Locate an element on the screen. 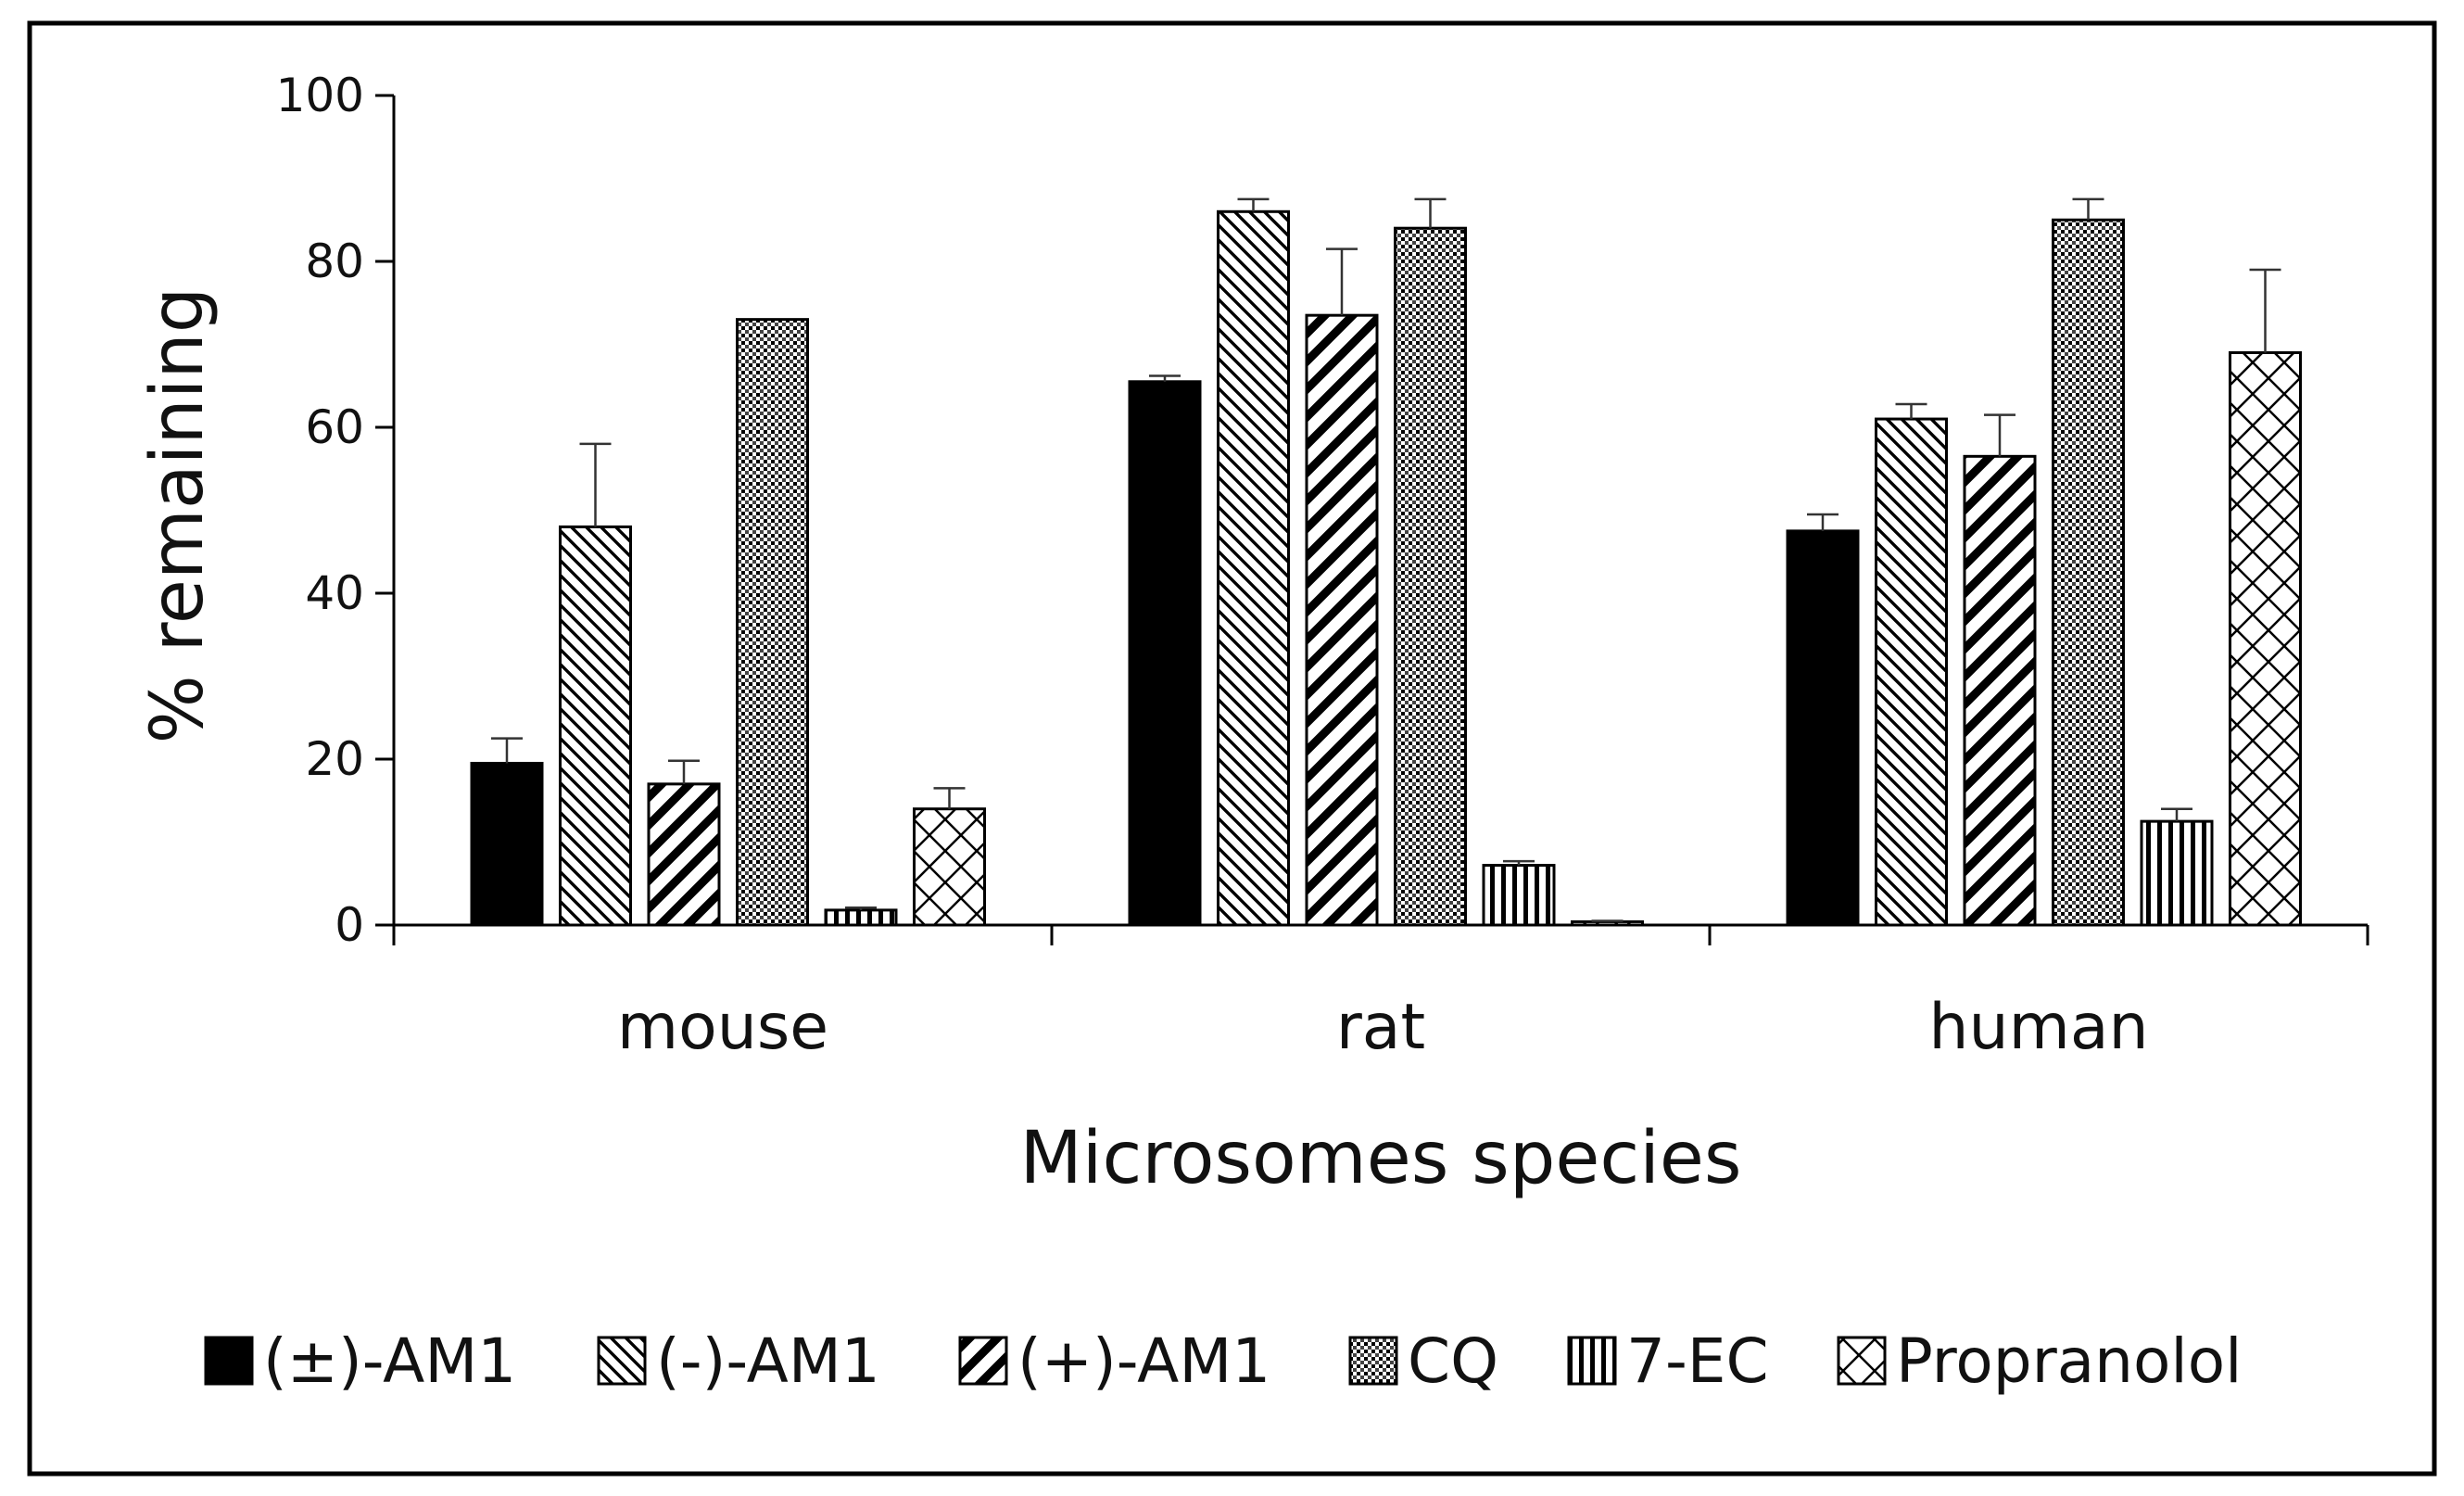 The width and height of the screenshot is (2464, 1496). legend-label-1: (-)-AM1 is located at coordinates (768, 1361).